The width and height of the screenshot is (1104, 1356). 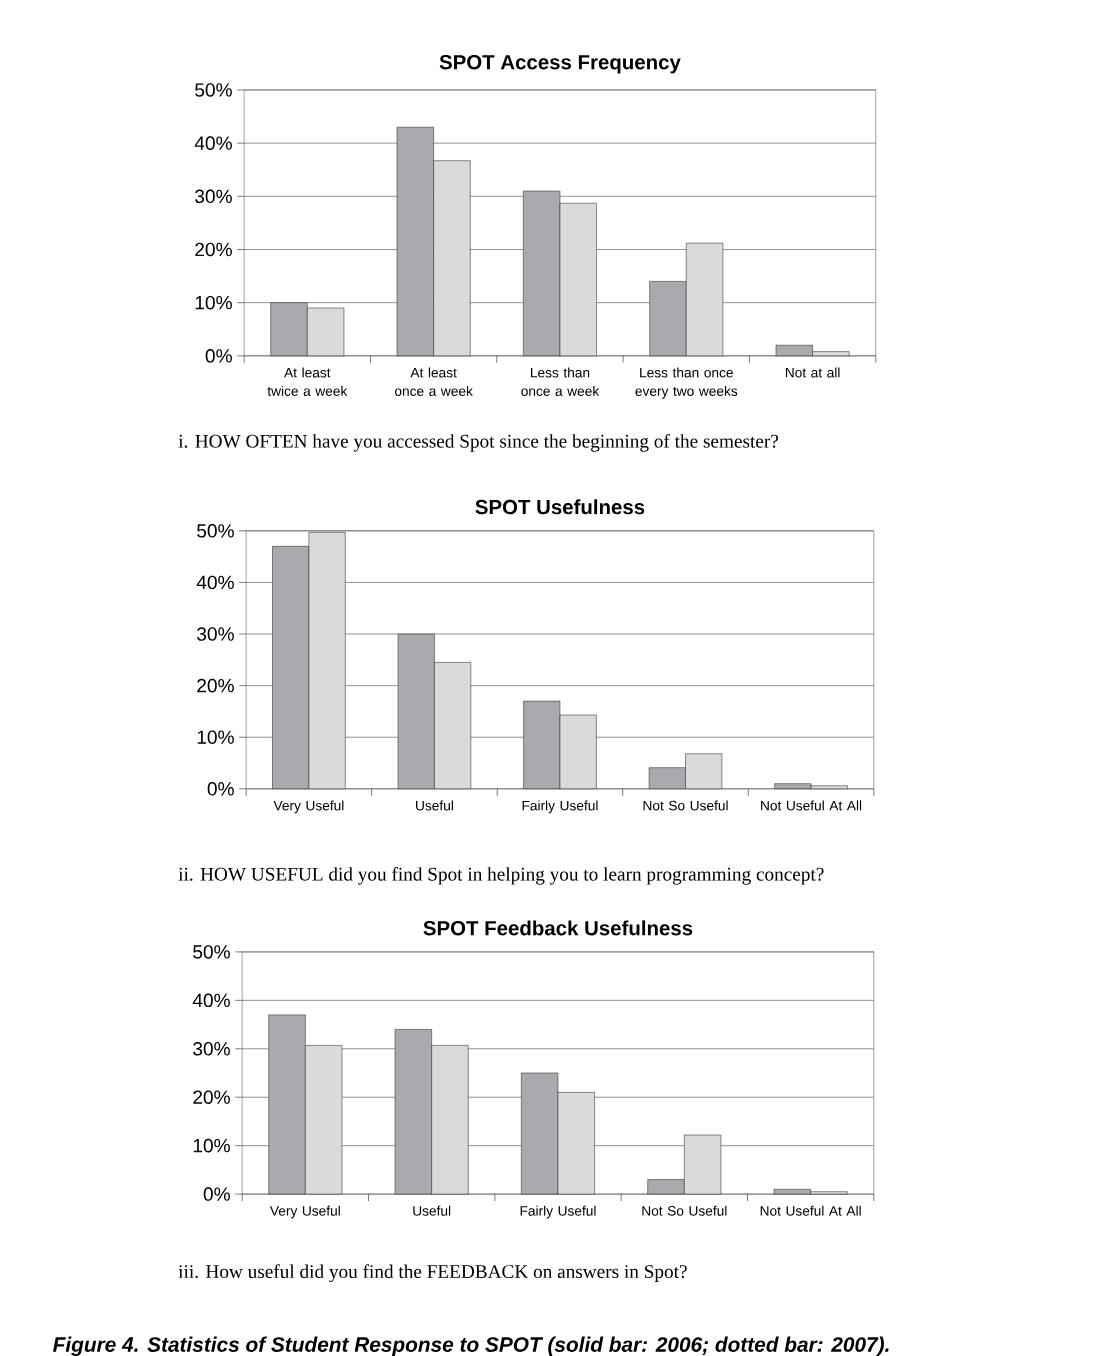 What do you see at coordinates (560, 381) in the screenshot?
I see `x-tick-label: Less than once a week` at bounding box center [560, 381].